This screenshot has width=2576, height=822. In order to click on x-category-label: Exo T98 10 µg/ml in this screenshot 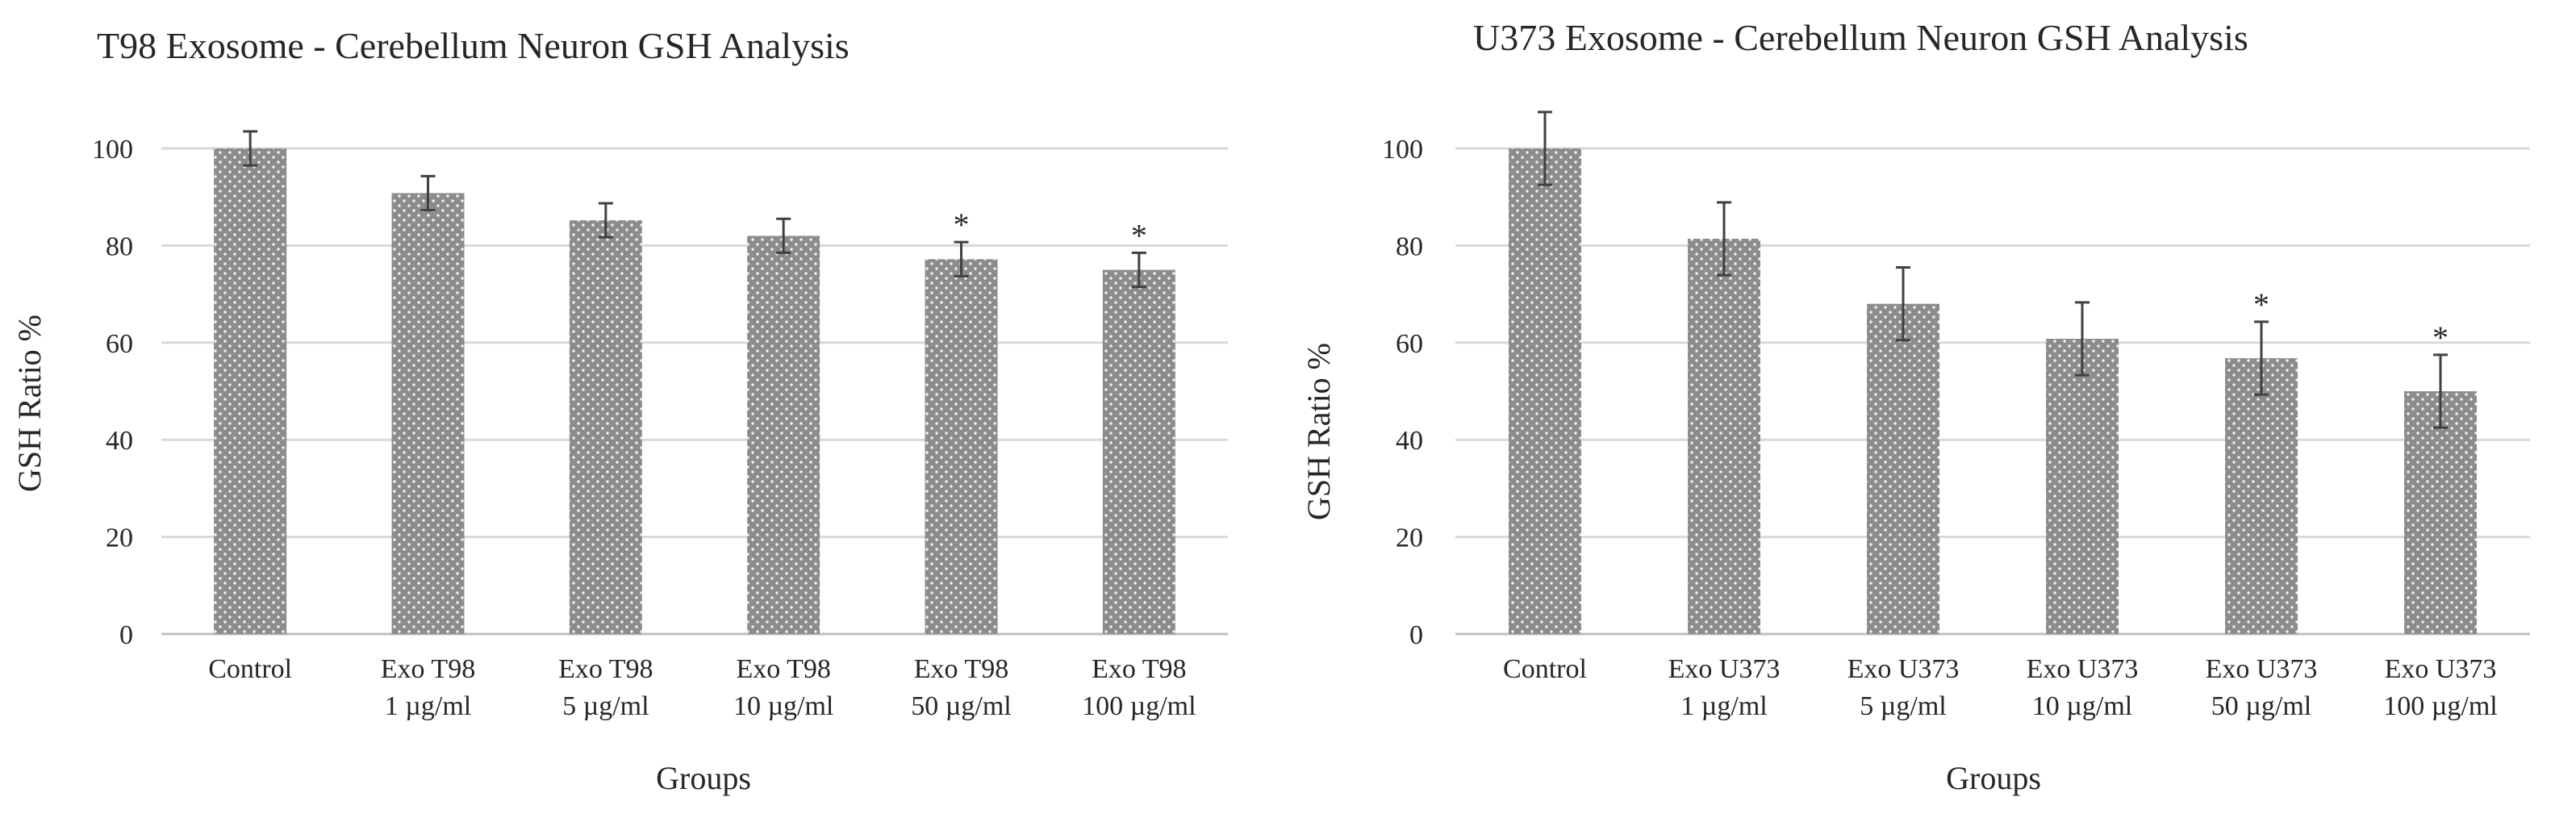, I will do `click(783, 687)`.